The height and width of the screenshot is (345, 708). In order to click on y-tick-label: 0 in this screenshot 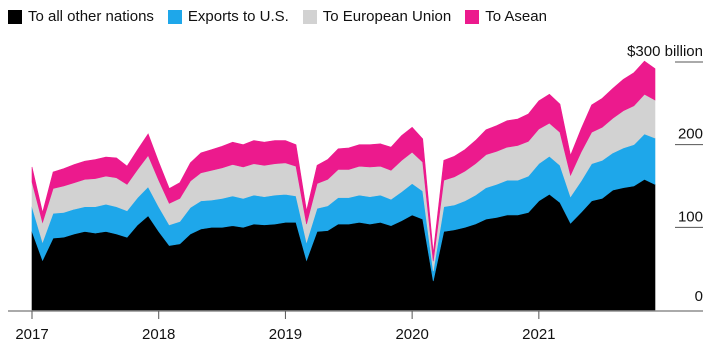, I will do `click(699, 296)`.